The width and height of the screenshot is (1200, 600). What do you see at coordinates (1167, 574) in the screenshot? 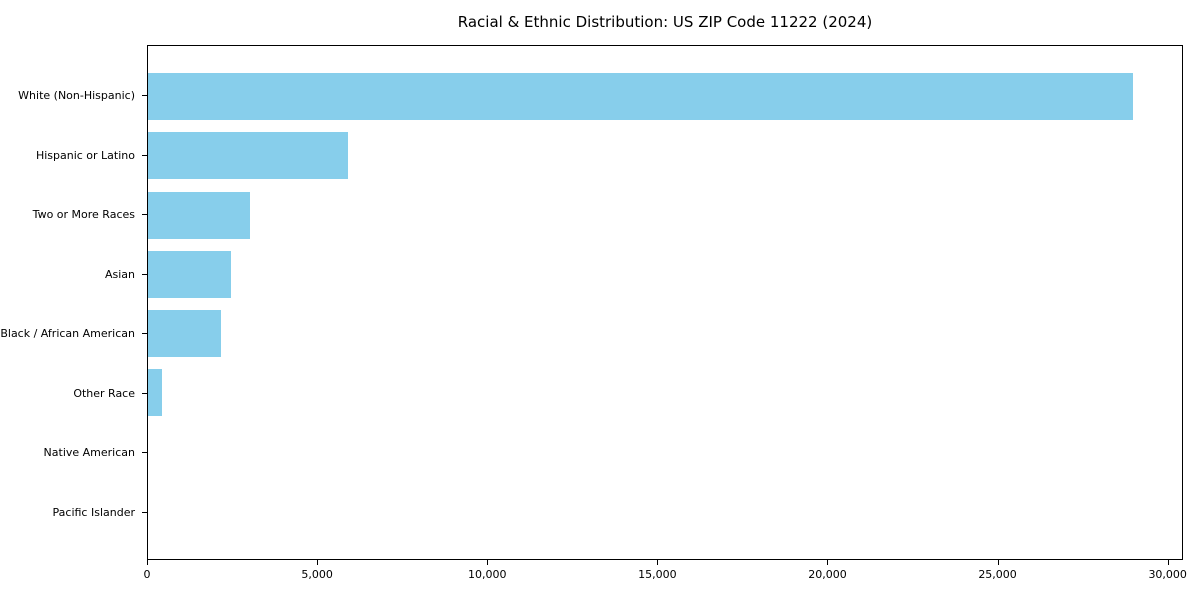
I see `x-tick-label: 30,000` at bounding box center [1167, 574].